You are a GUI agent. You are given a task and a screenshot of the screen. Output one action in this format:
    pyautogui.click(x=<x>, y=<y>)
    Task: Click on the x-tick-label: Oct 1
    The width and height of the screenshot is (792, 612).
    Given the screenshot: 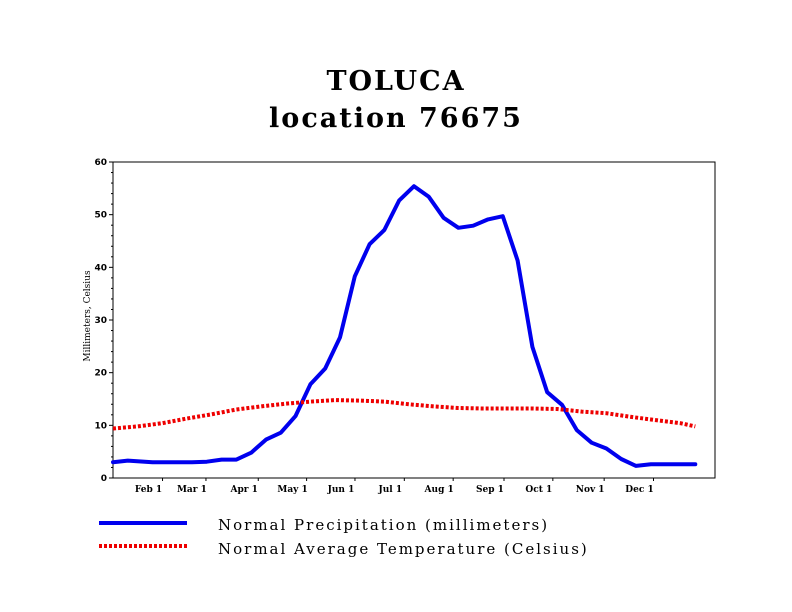 What is the action you would take?
    pyautogui.click(x=538, y=490)
    